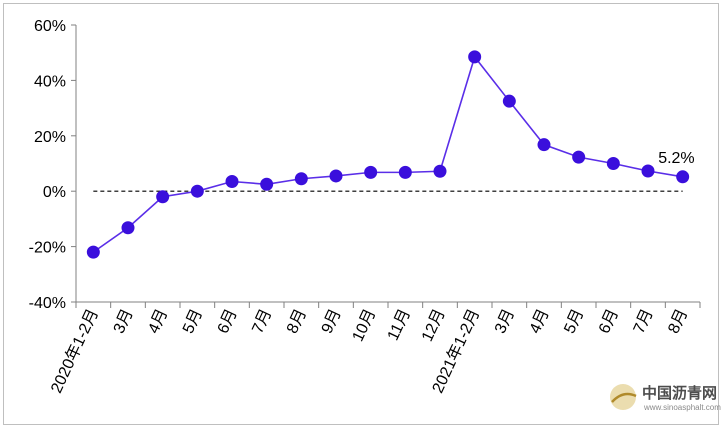  I want to click on watermark-logo-swoosh, so click(624, 397).